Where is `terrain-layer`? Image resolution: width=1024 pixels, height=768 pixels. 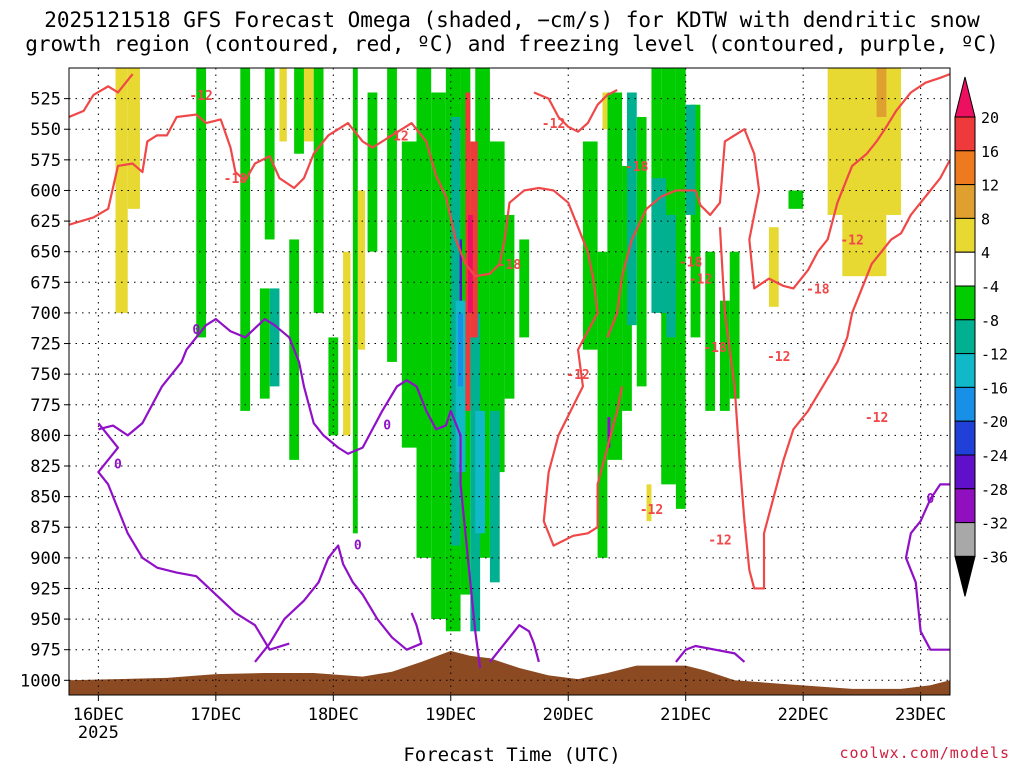 terrain-layer is located at coordinates (509, 672).